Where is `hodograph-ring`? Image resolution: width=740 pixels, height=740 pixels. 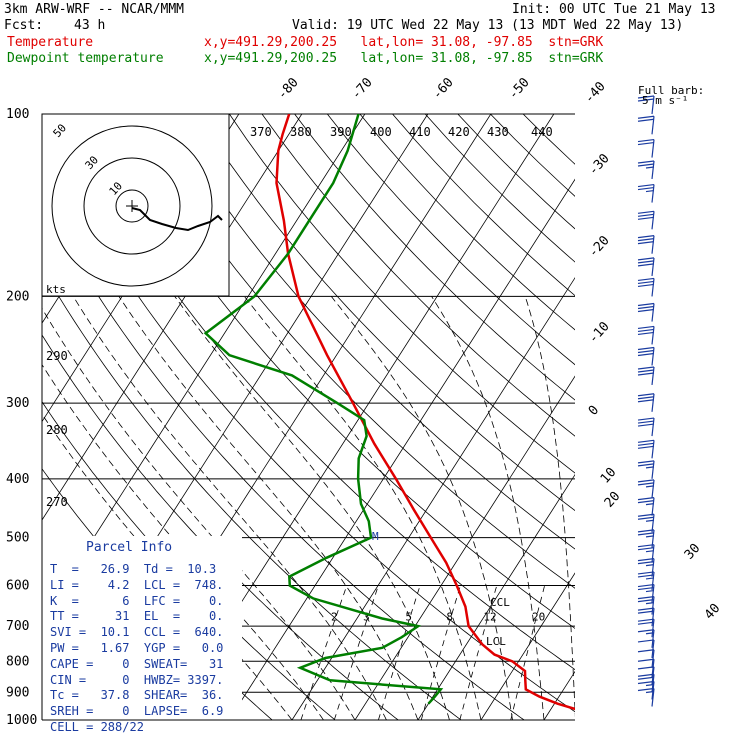 hodograph-ring is located at coordinates (132, 206).